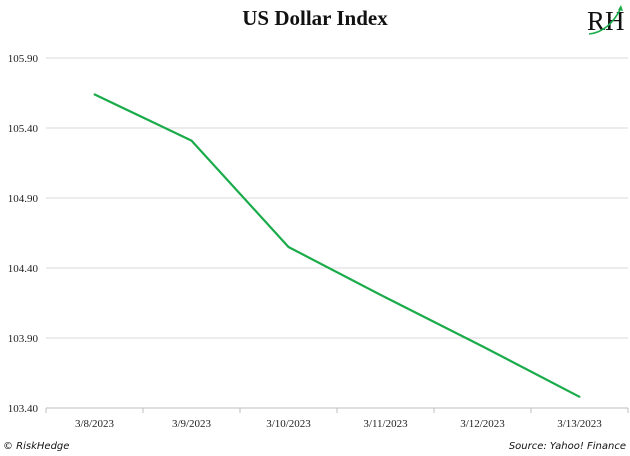 The image size is (630, 456). Describe the element at coordinates (95, 424) in the screenshot. I see `x-tick-label: 3/8/2023` at that location.